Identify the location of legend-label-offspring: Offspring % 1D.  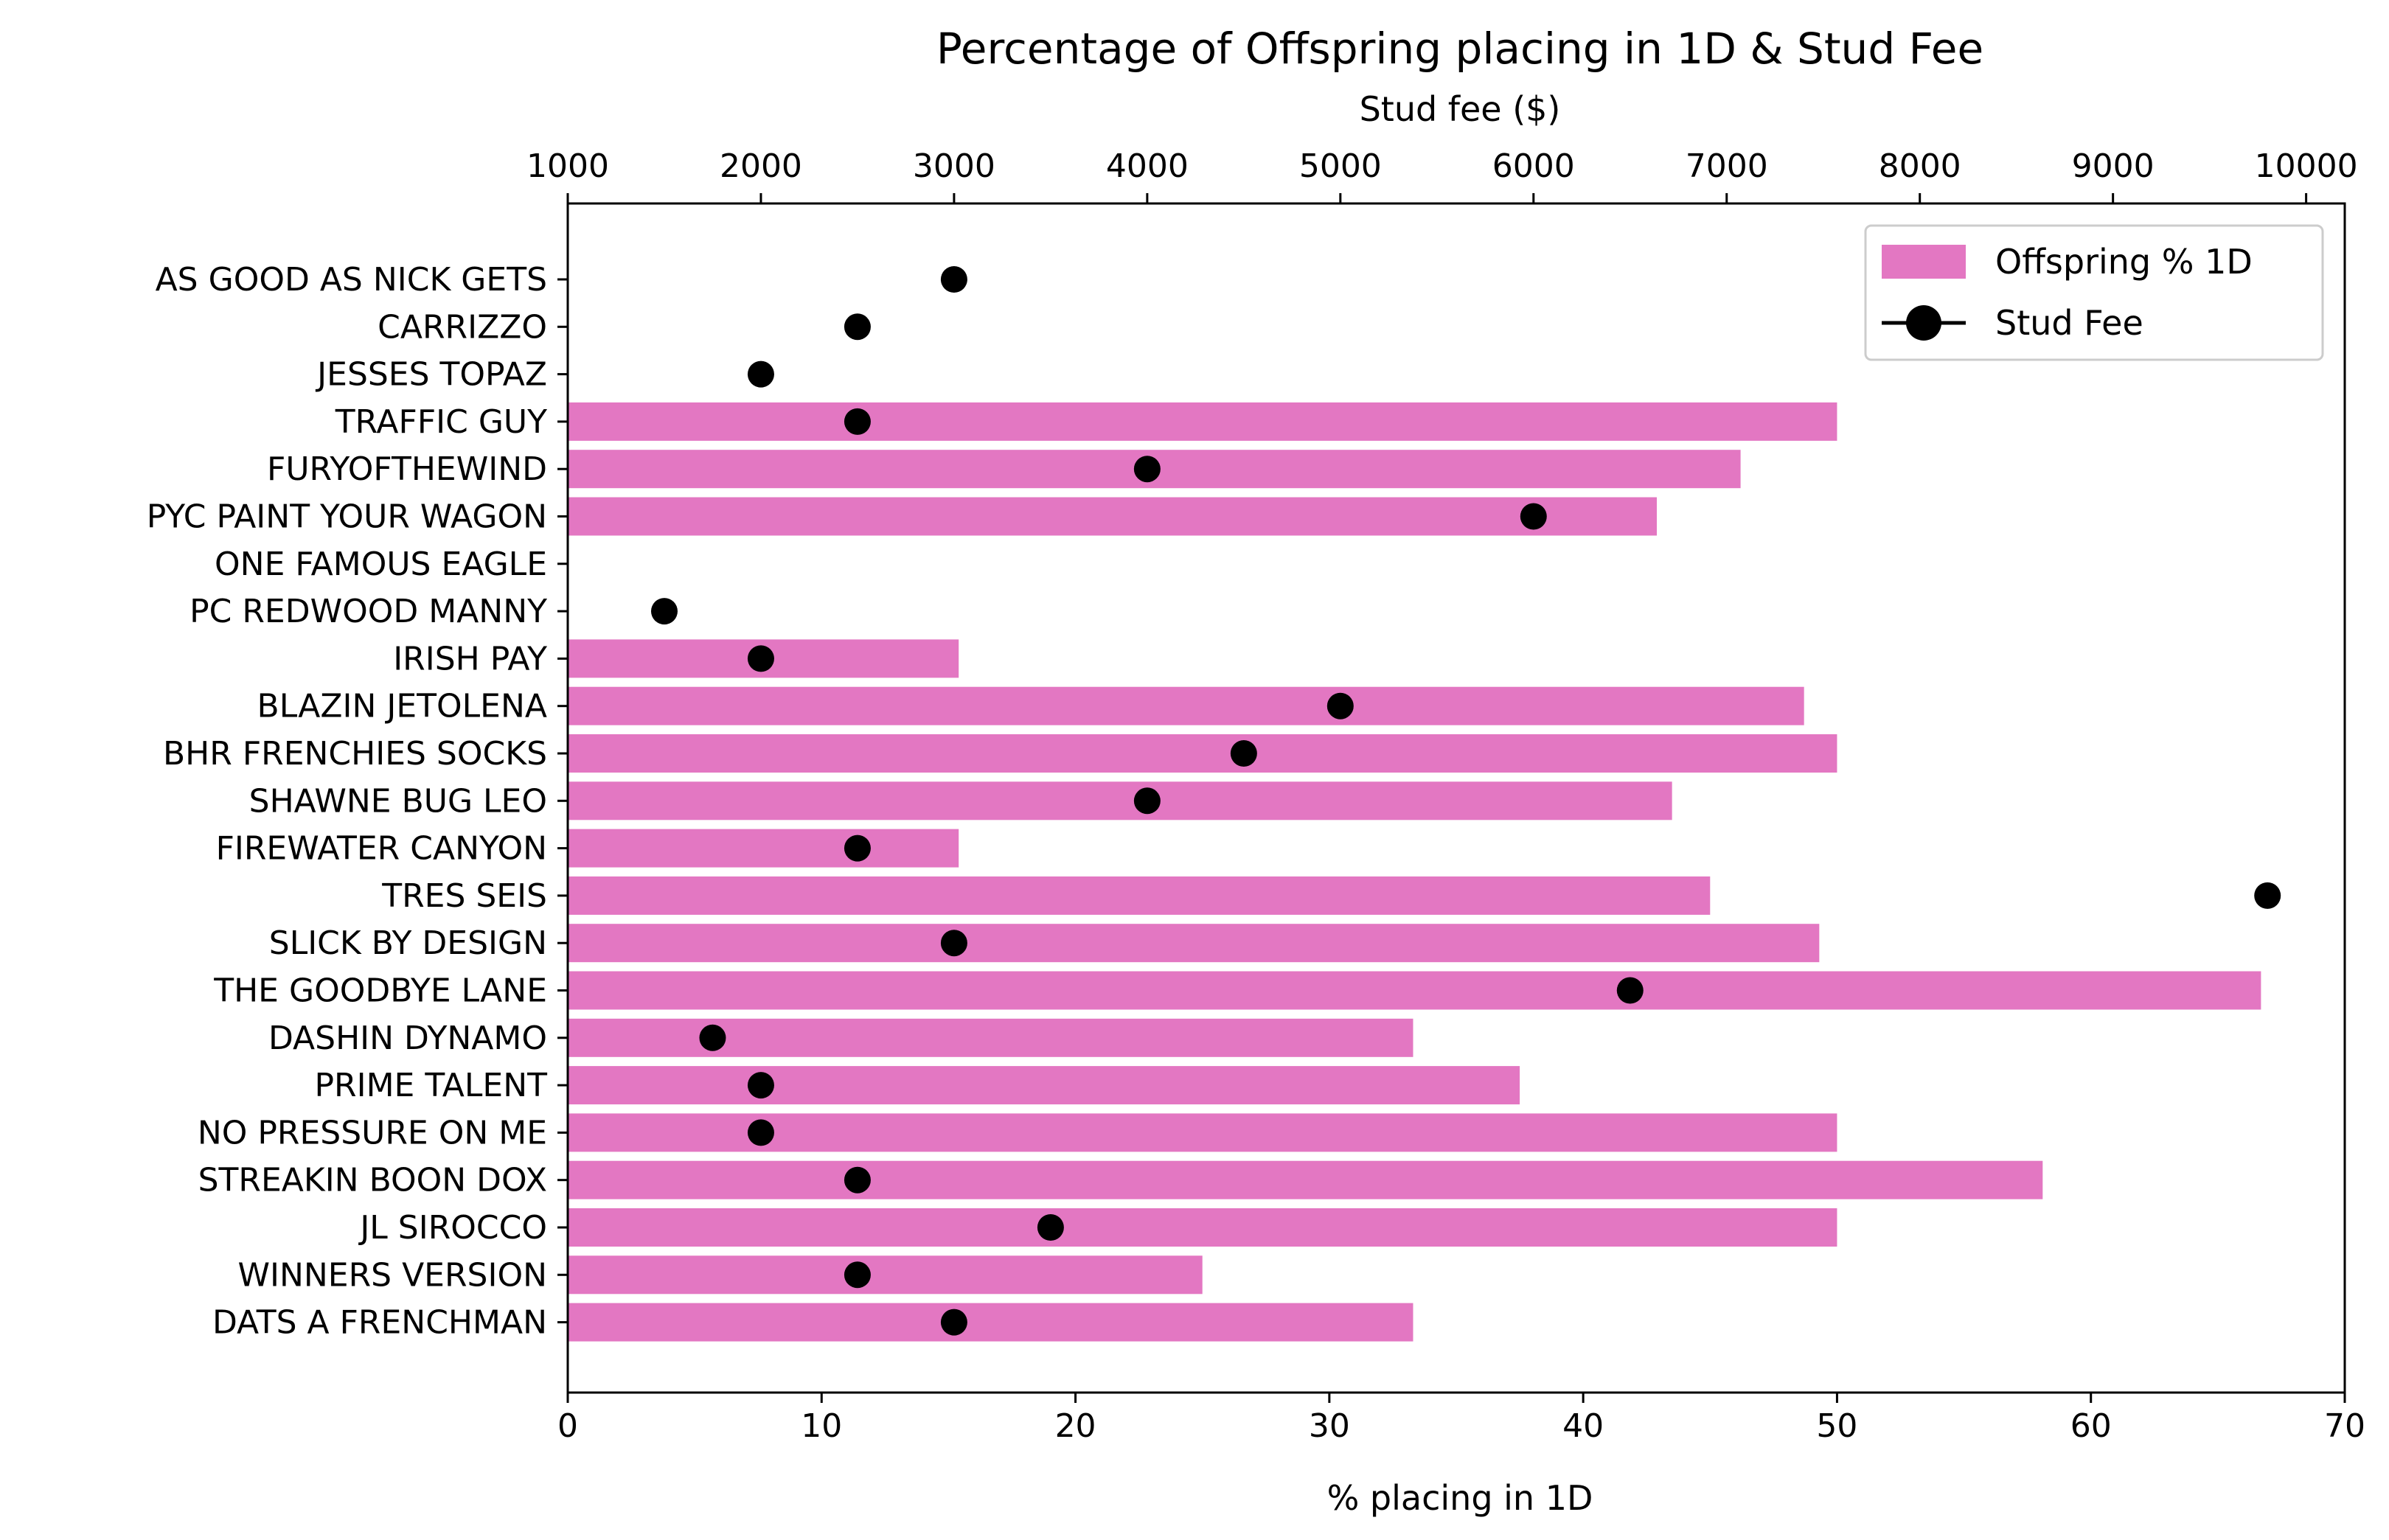
(2124, 262).